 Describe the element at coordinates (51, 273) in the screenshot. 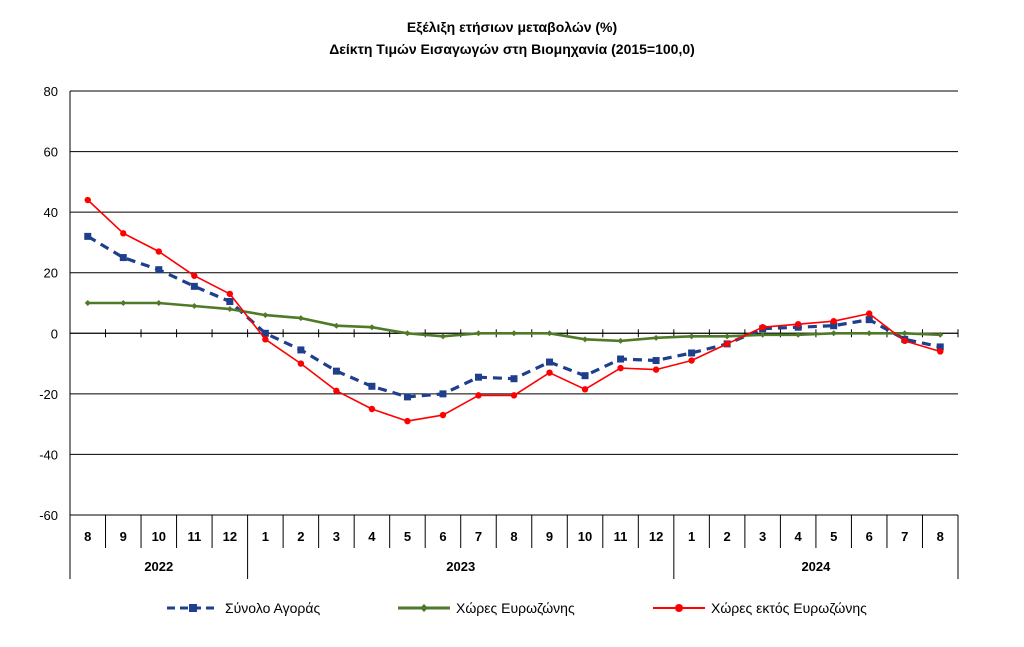

I see `y-tick-label: 20` at that location.